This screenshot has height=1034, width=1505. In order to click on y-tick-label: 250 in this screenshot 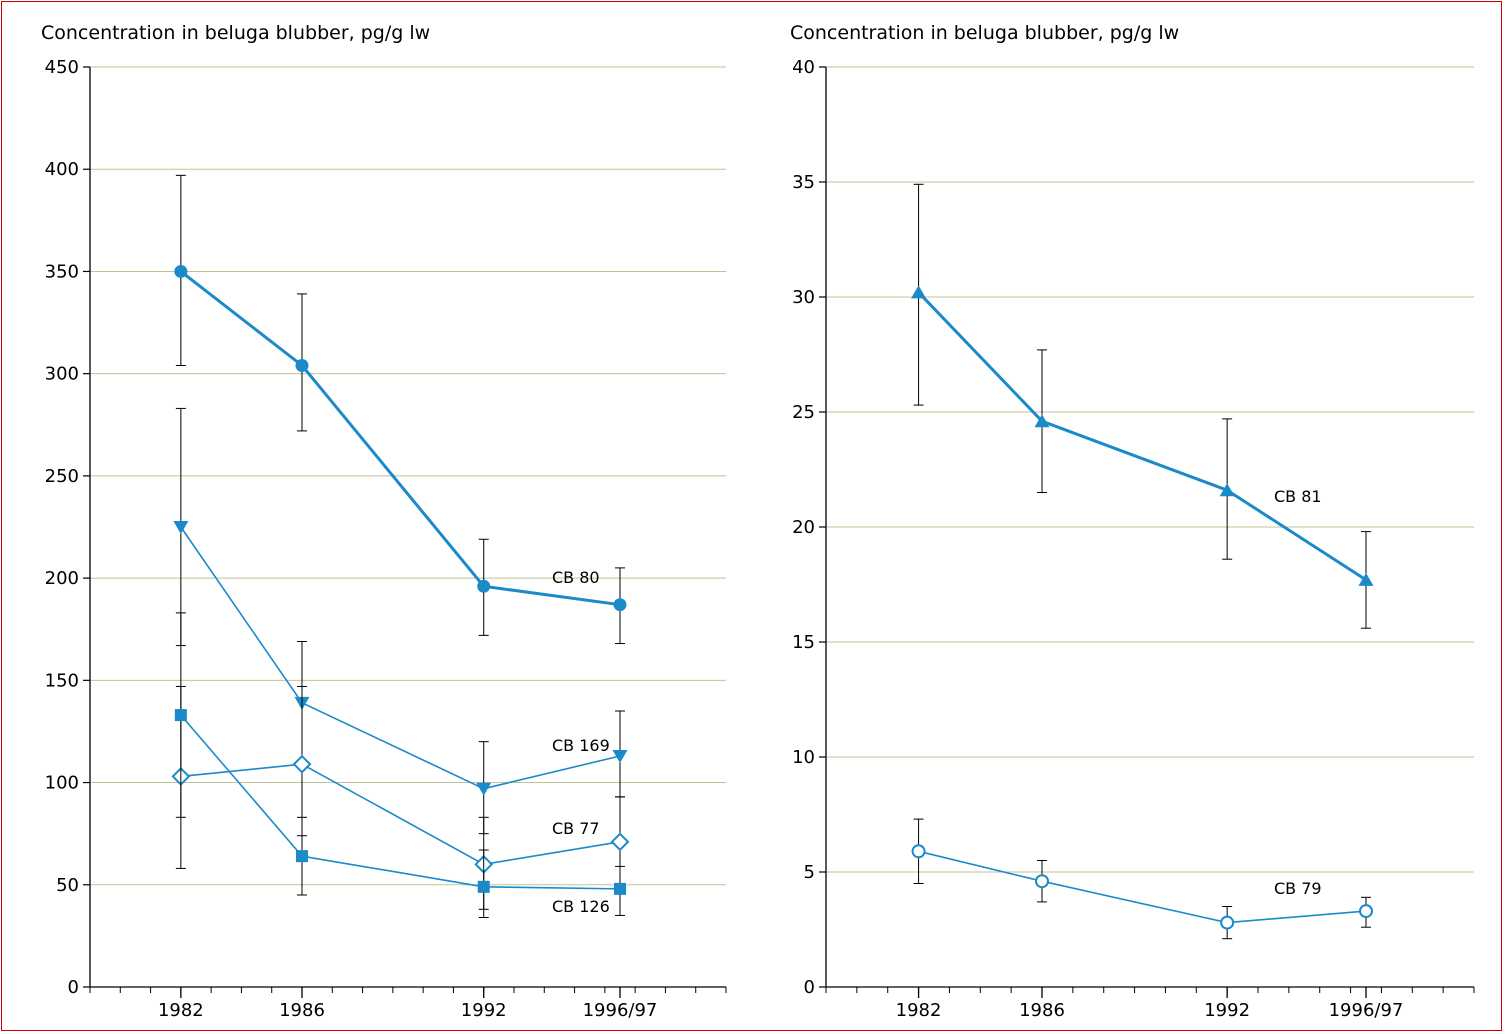, I will do `click(62, 476)`.